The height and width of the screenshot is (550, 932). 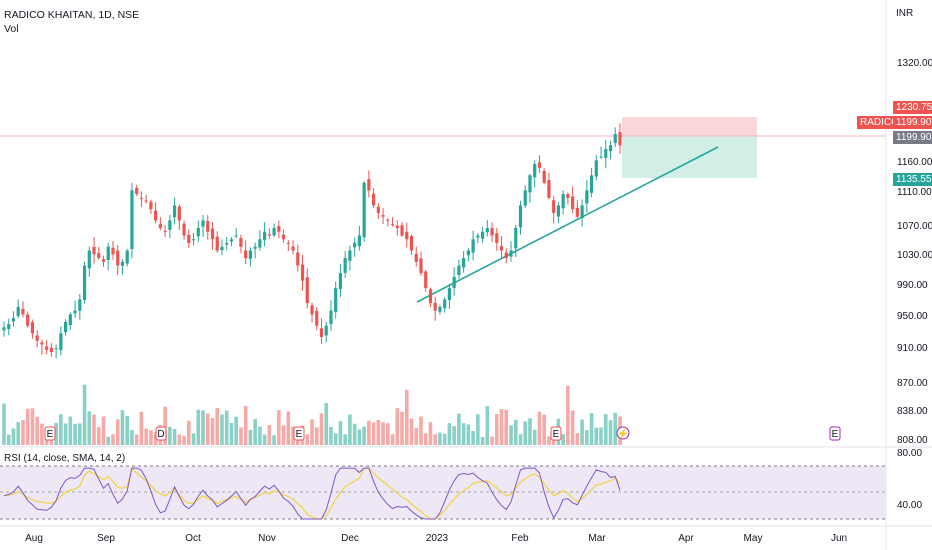 I want to click on target-zone, so click(x=689, y=126).